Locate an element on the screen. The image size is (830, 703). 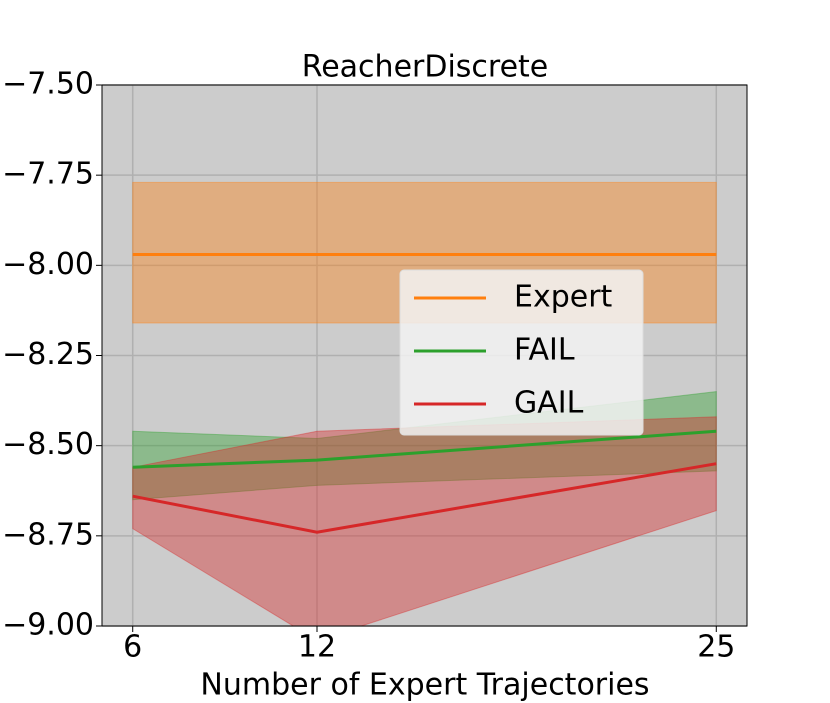
y-tick-label: −8.75 is located at coordinates (48, 534).